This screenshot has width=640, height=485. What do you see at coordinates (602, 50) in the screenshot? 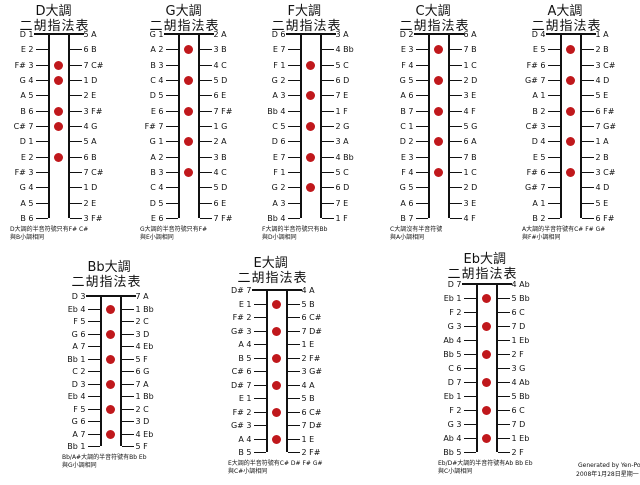
I see `right-note-label: 2 B` at bounding box center [602, 50].